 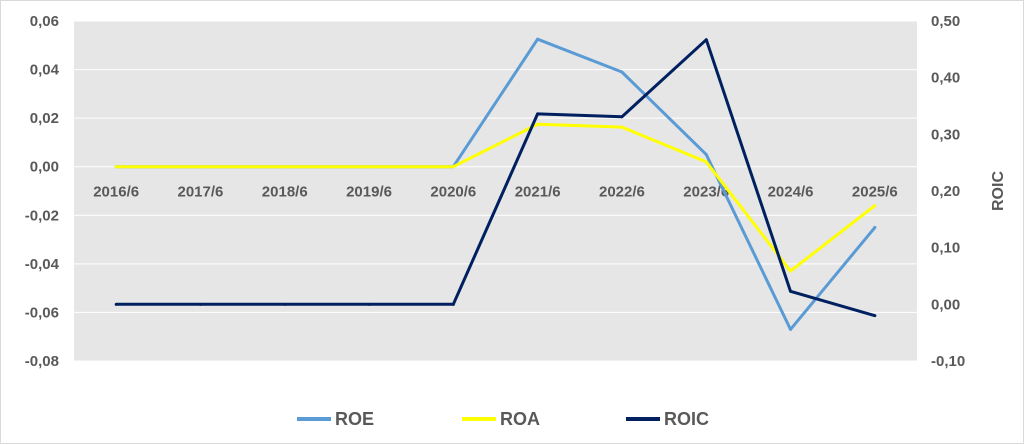 I want to click on left-tick-label: 0,04, so click(x=45, y=70).